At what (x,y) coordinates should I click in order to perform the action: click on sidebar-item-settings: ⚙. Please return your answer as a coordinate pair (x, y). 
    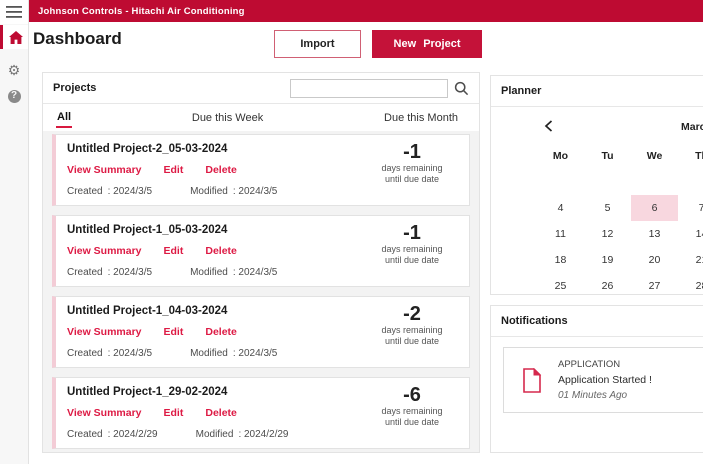
    Looking at the image, I should click on (14, 70).